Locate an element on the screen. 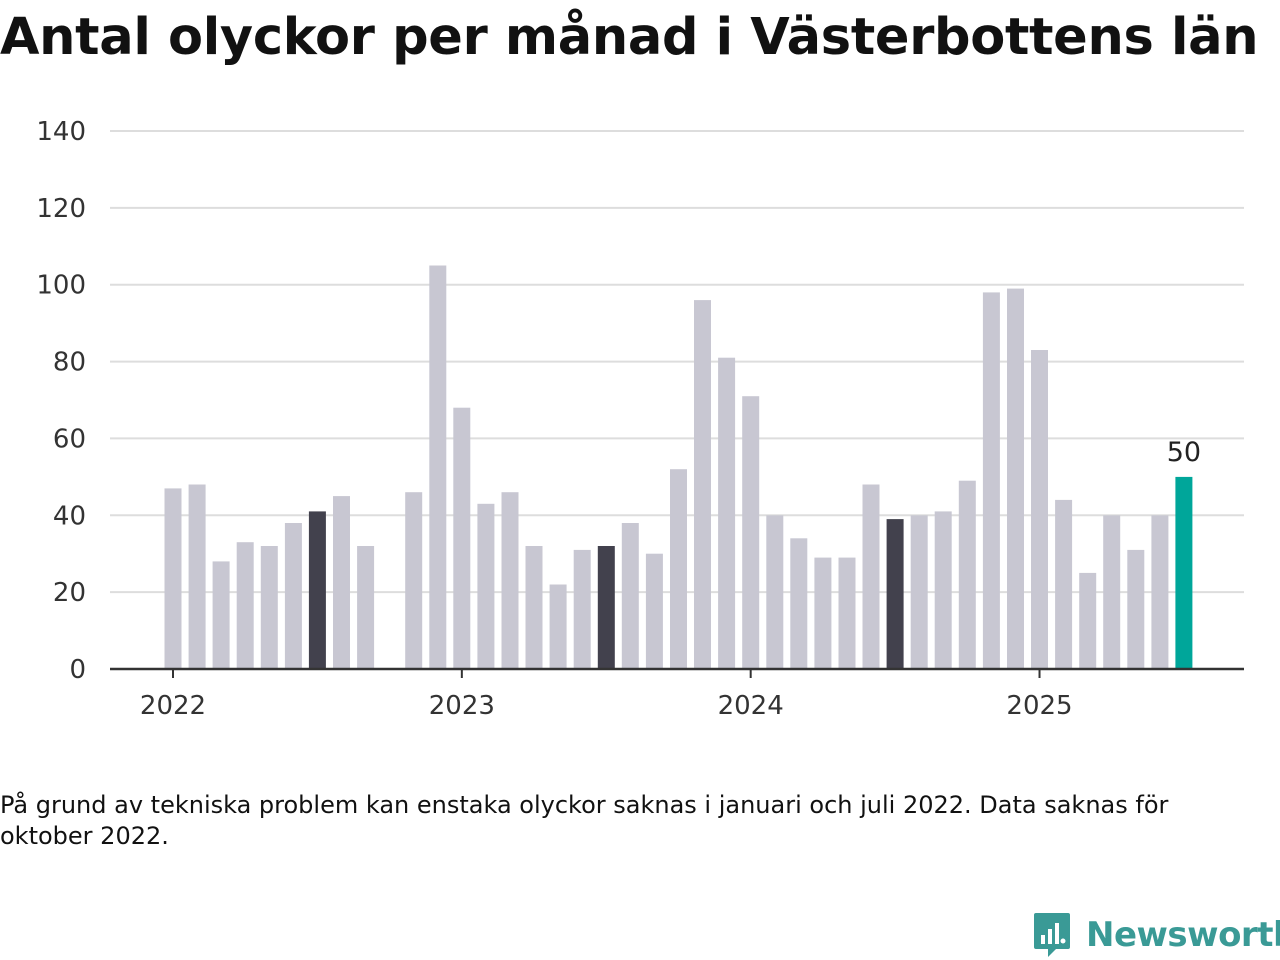  logo-text: Newsworthy is located at coordinates (1183, 935).